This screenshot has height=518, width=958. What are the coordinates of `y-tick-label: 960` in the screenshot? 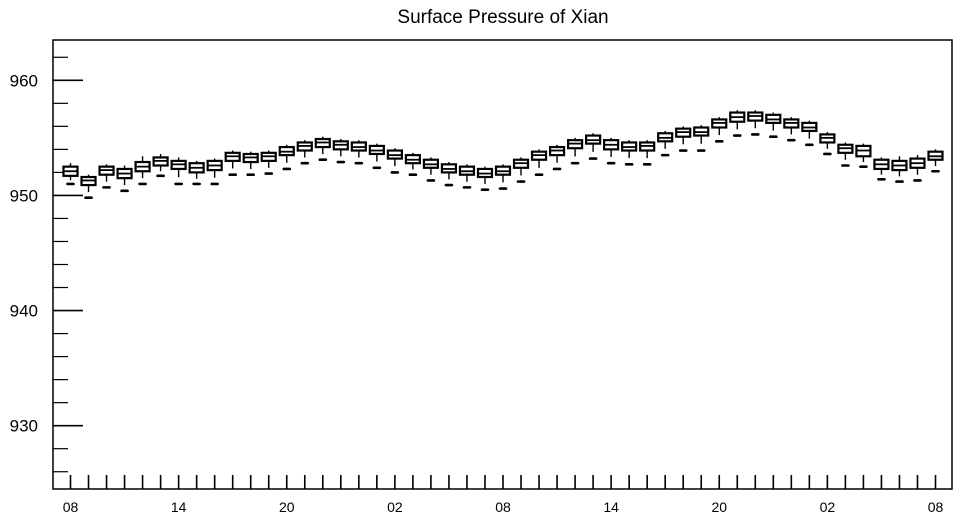 It's located at (24, 80).